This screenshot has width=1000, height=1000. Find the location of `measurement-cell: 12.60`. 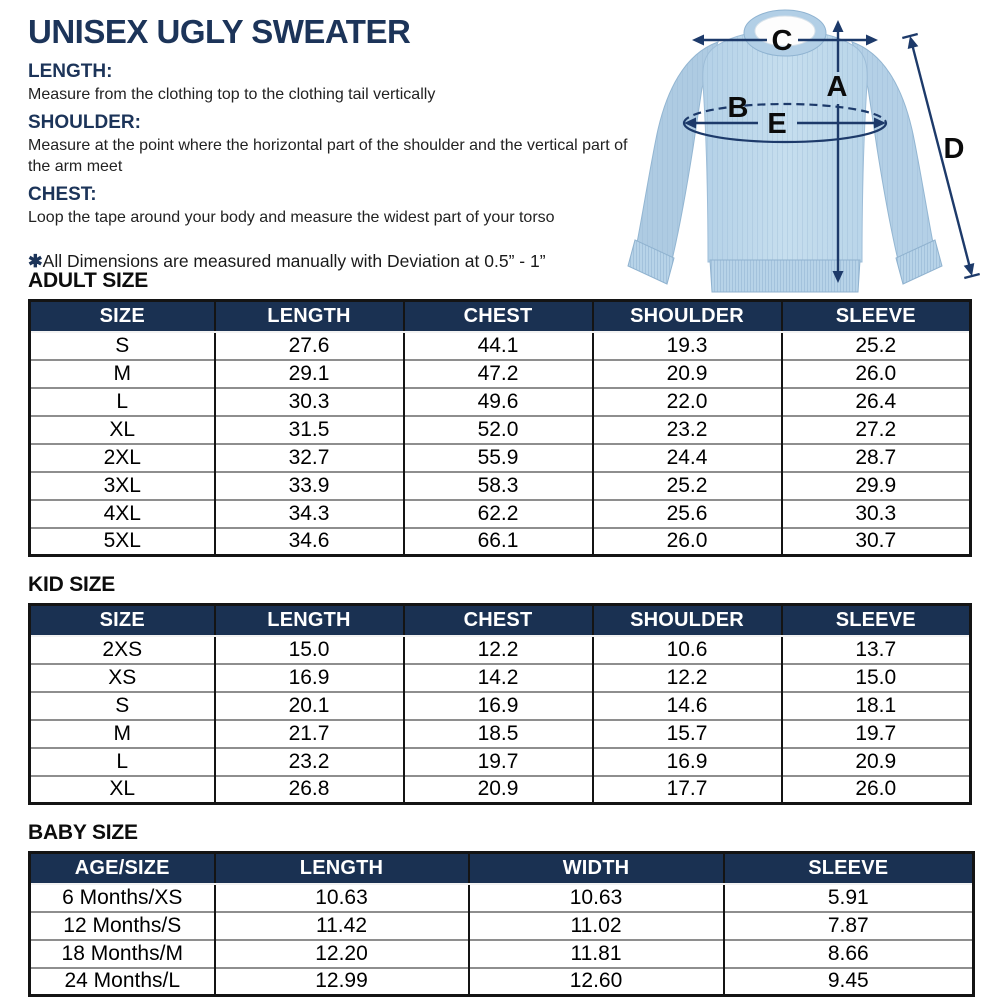

measurement-cell: 12.60 is located at coordinates (595, 981).